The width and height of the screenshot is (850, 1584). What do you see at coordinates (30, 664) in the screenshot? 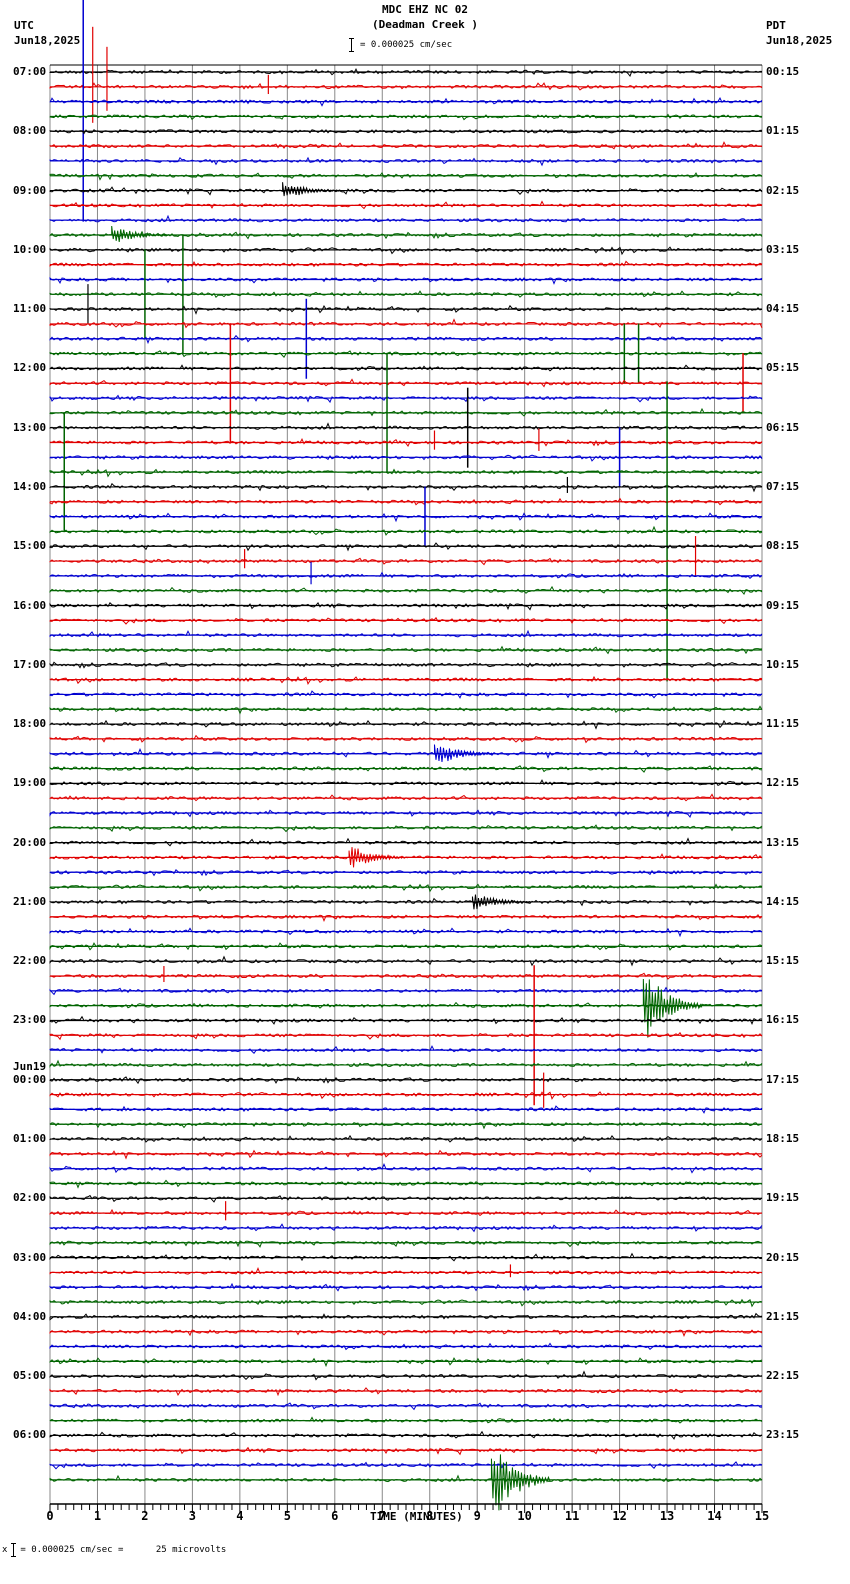
I see `utc-hour-label: 17:00` at bounding box center [30, 664].